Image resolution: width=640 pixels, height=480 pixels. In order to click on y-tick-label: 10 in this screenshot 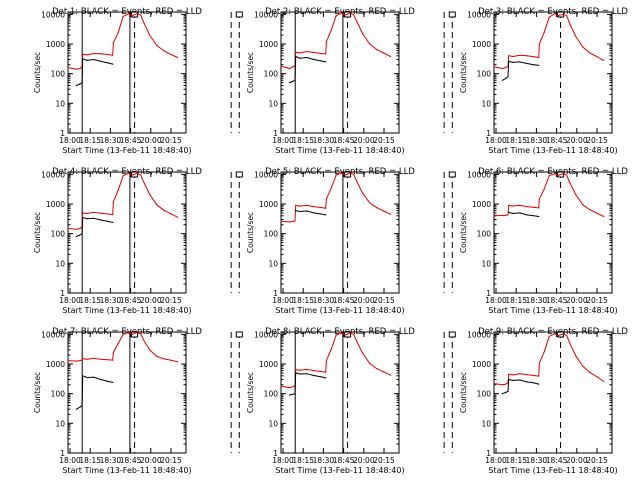, I will do `click(486, 423)`.